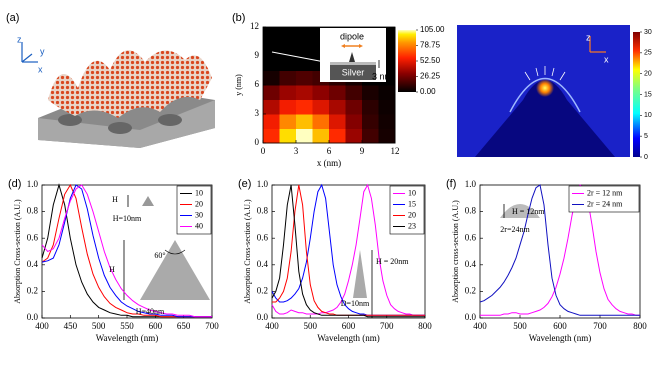 The image size is (667, 375). Describe the element at coordinates (257, 142) in the screenshot. I see `y-tick-label: 0` at that location.